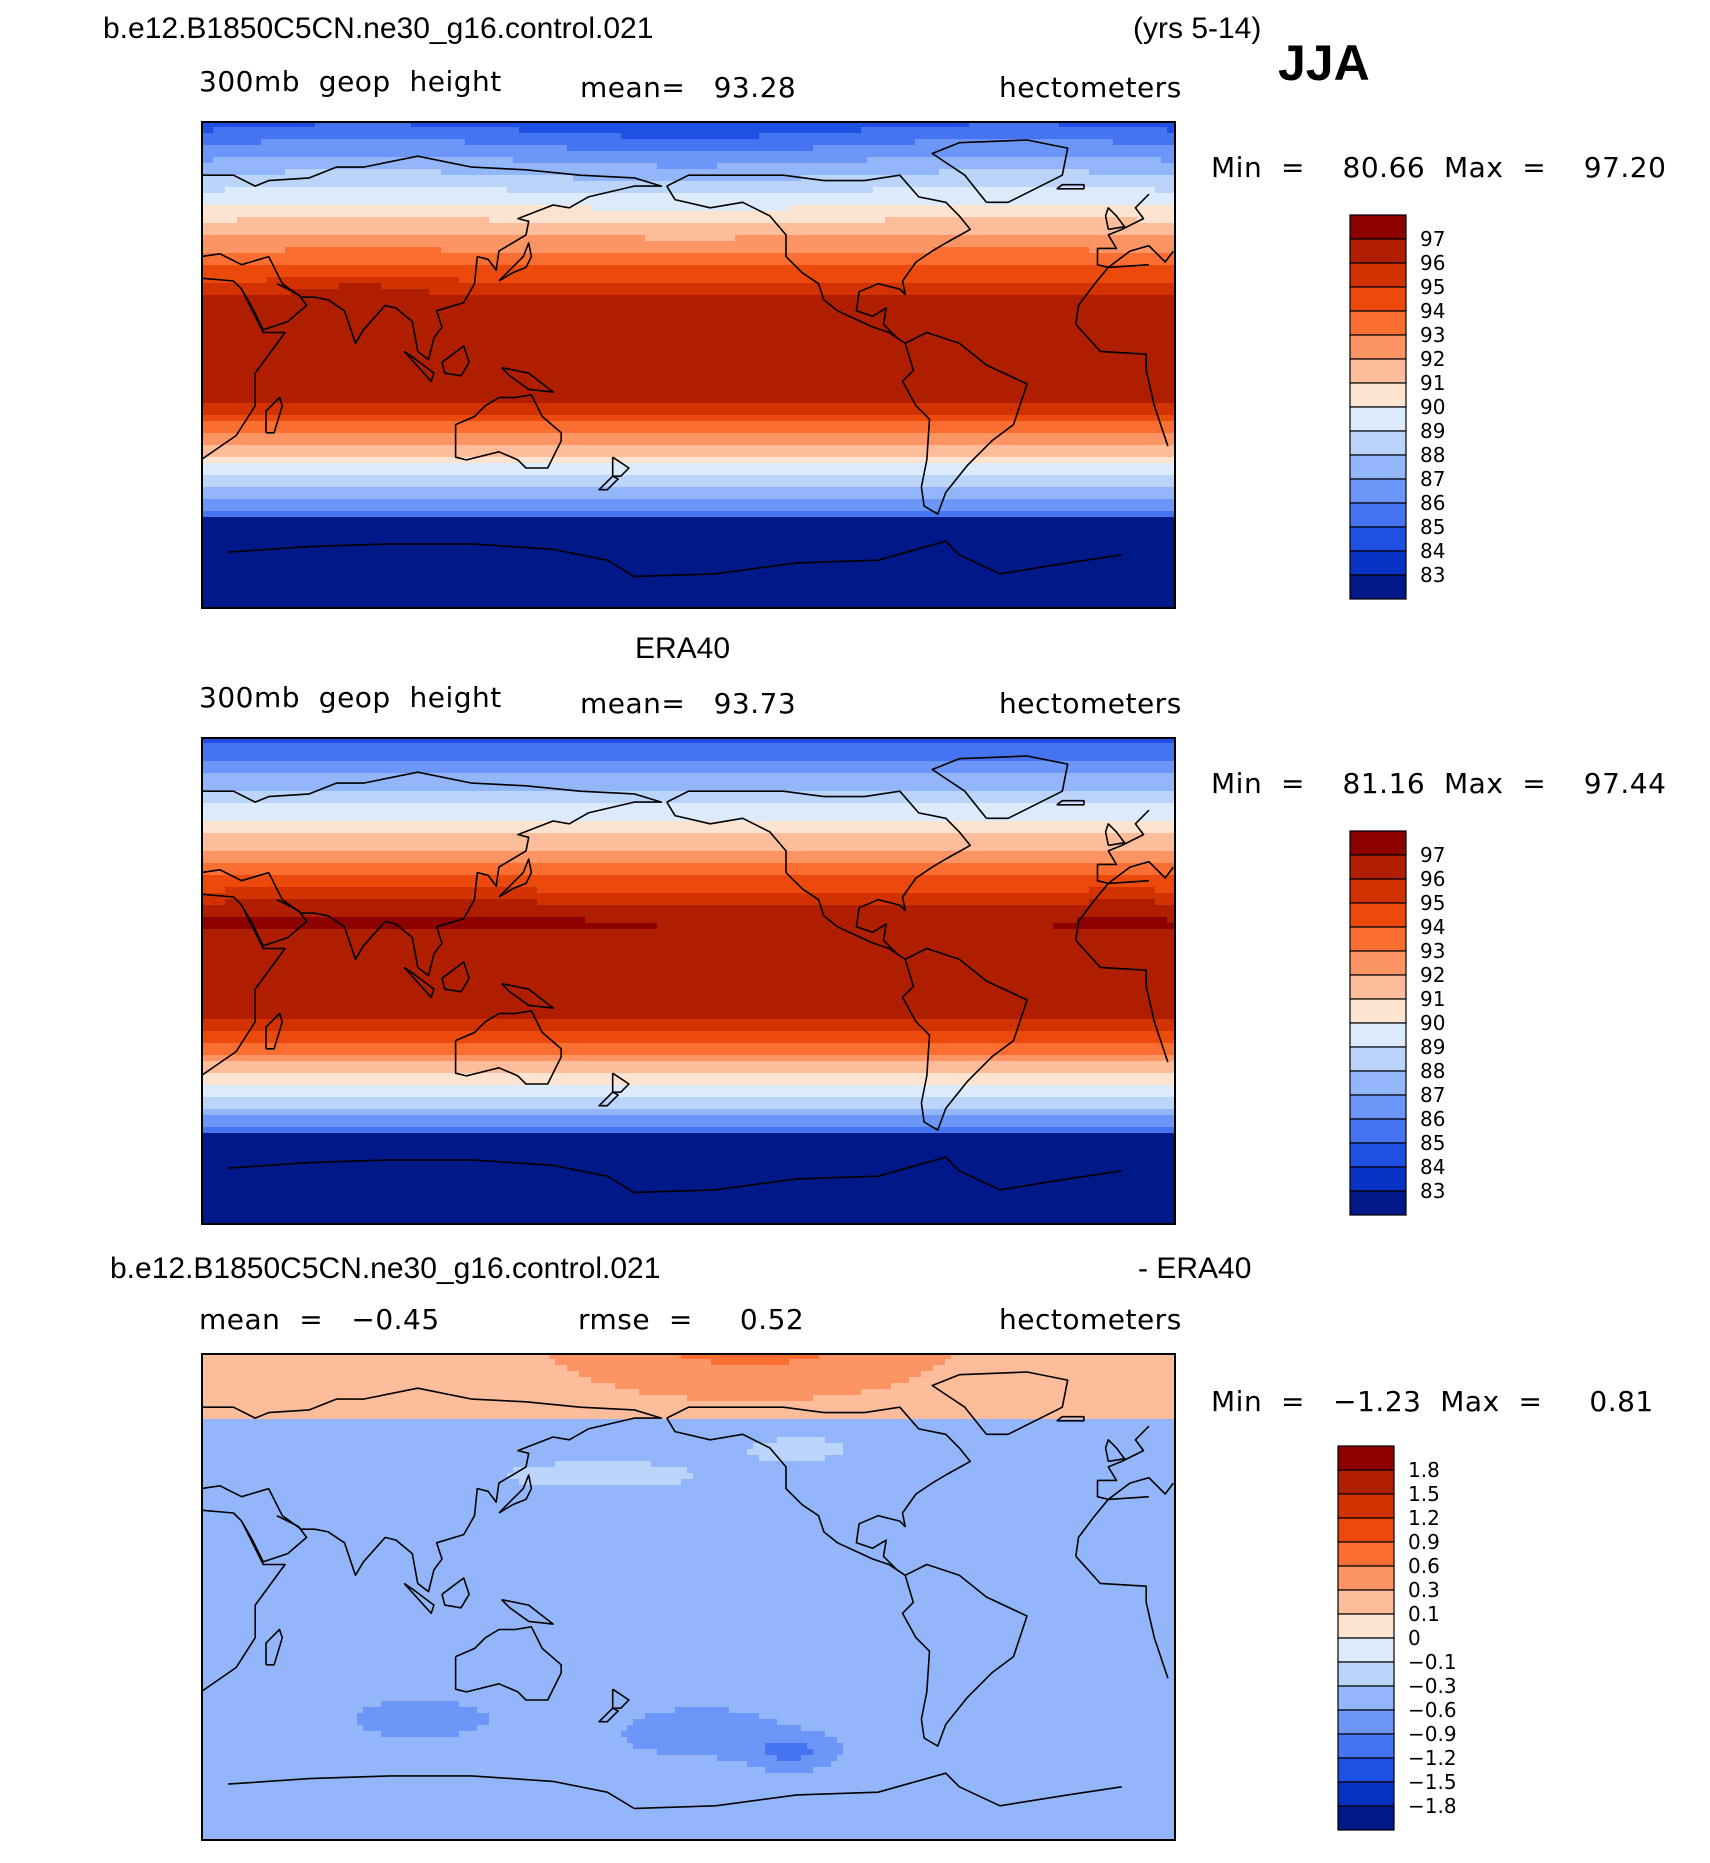 Image resolution: width=1710 pixels, height=1863 pixels. Describe the element at coordinates (1090, 704) in the screenshot. I see `obs-units-label: hectometers` at that location.